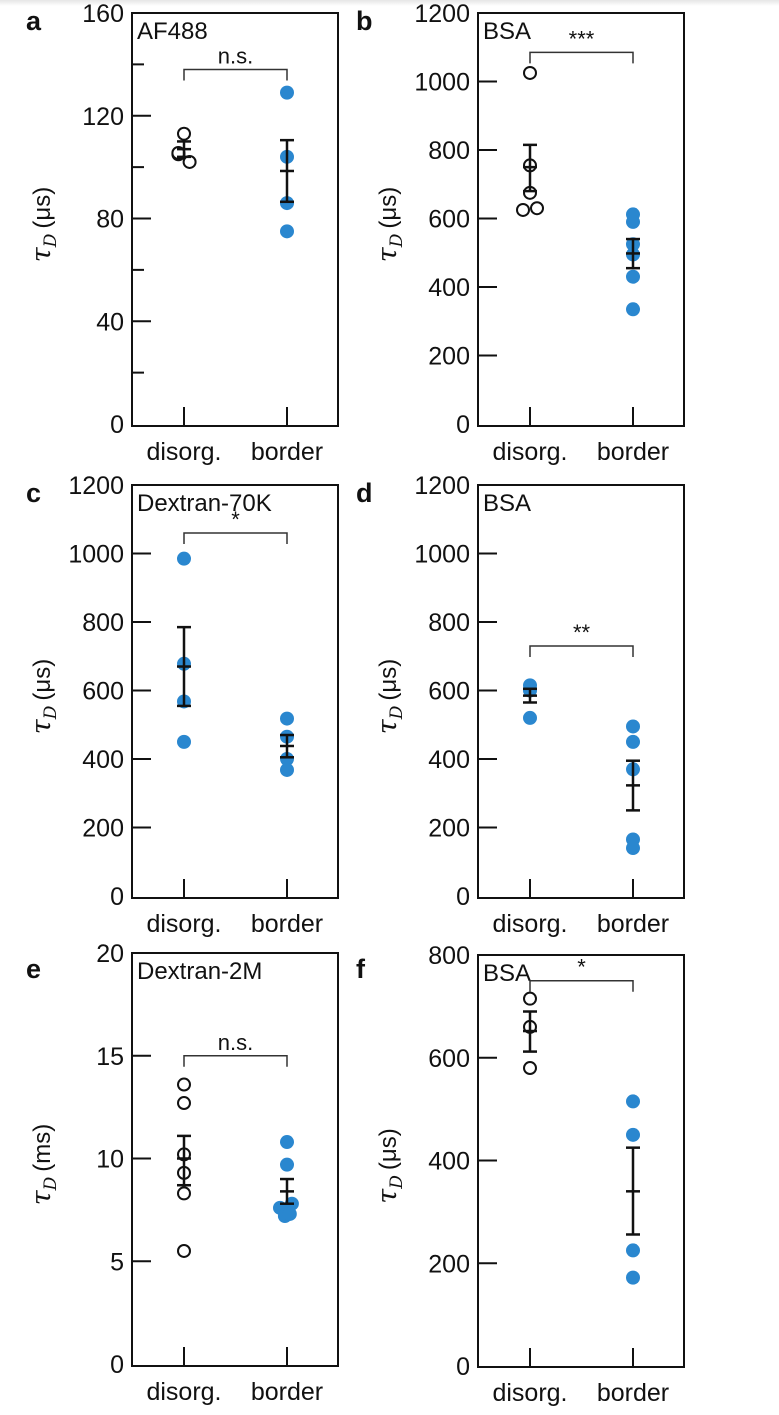 This screenshot has height=1415, width=779. What do you see at coordinates (364, 21) in the screenshot?
I see `panel-letter: b` at bounding box center [364, 21].